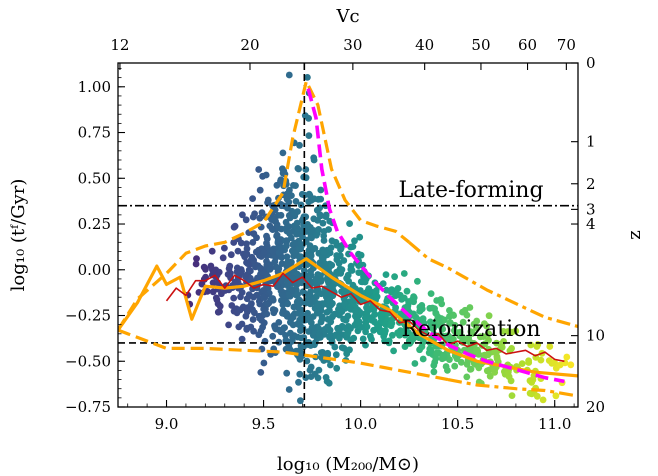 The image size is (658, 476). Describe the element at coordinates (527, 45) in the screenshot. I see `top-tick-label: 60` at that location.